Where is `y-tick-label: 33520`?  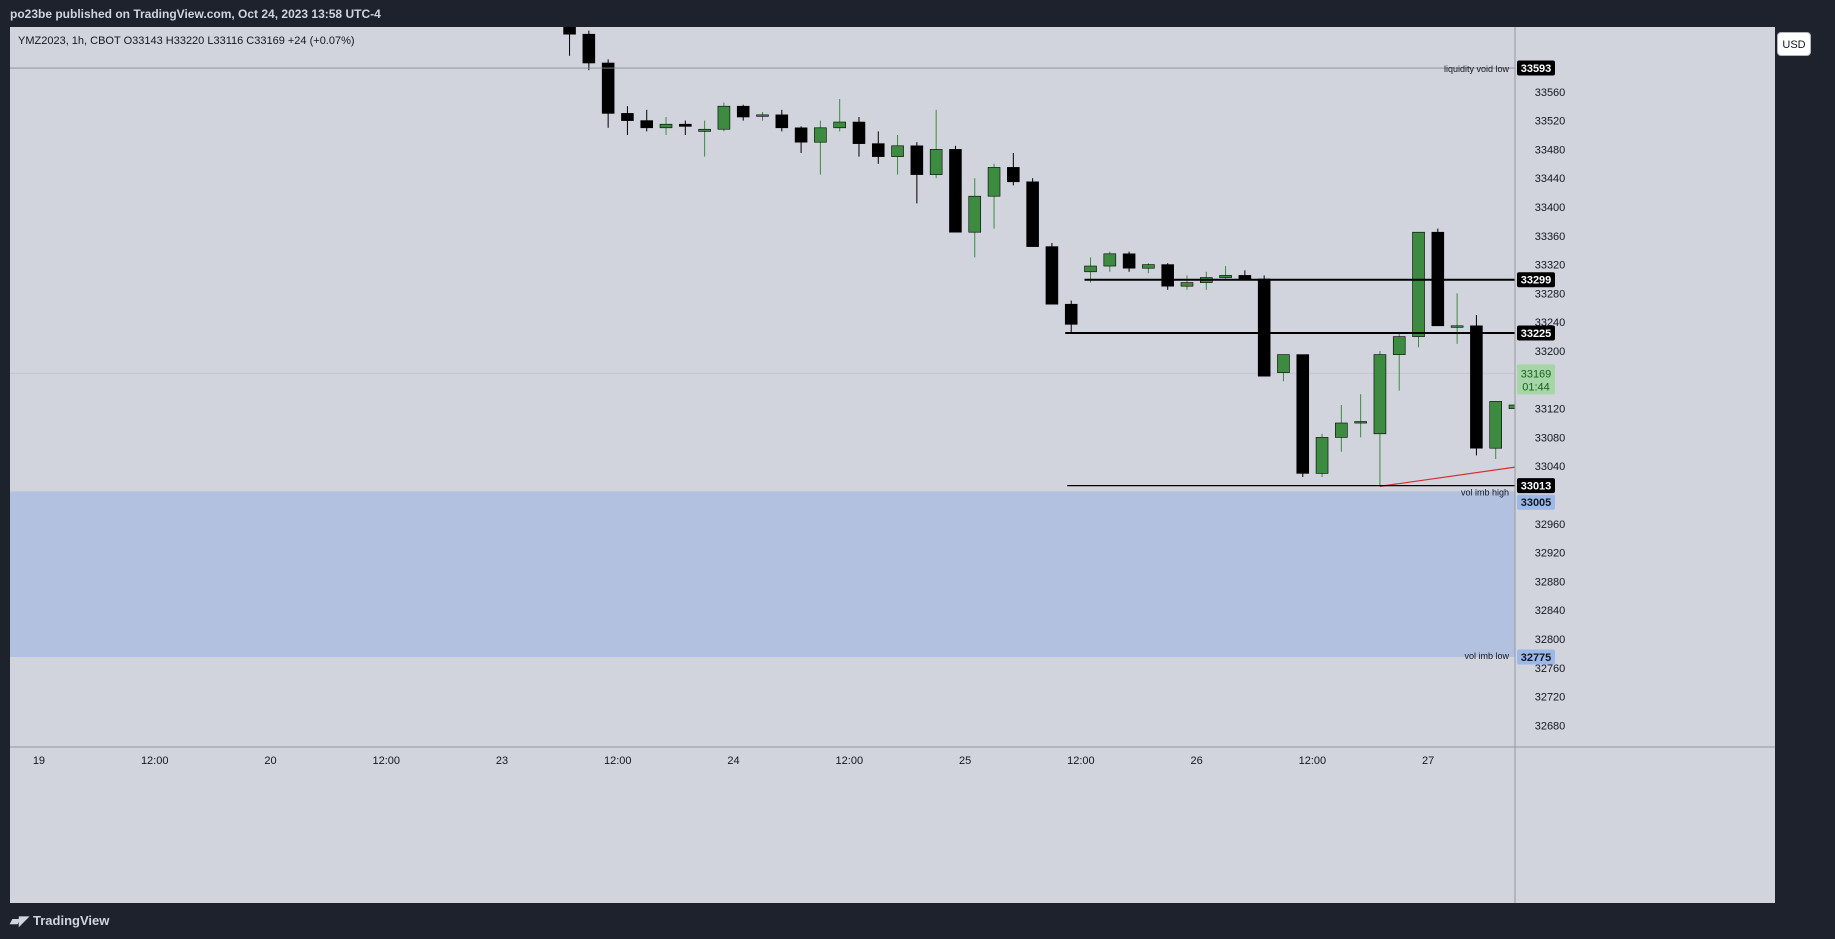 y-tick-label: 33520 is located at coordinates (1550, 122).